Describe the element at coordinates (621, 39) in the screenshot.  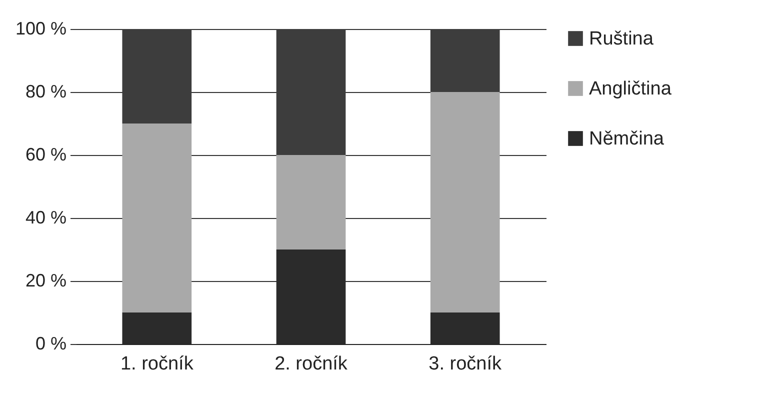
I see `legend-label: Ruština` at that location.